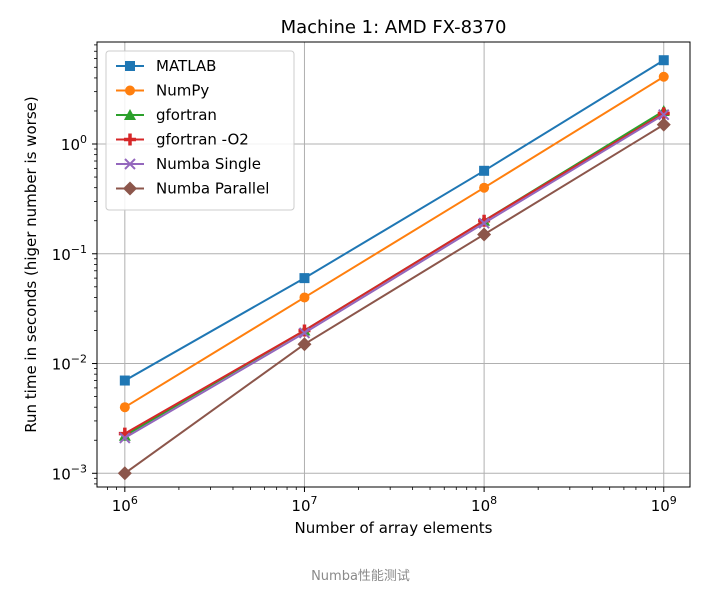 This screenshot has width=721, height=593. What do you see at coordinates (130, 188) in the screenshot?
I see `legend-marker-numba-parallel` at bounding box center [130, 188].